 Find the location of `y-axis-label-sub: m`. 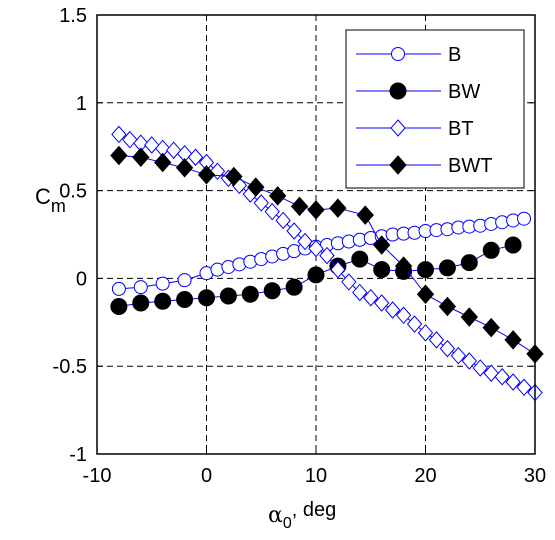

y-axis-label-sub: m is located at coordinates (58, 206).